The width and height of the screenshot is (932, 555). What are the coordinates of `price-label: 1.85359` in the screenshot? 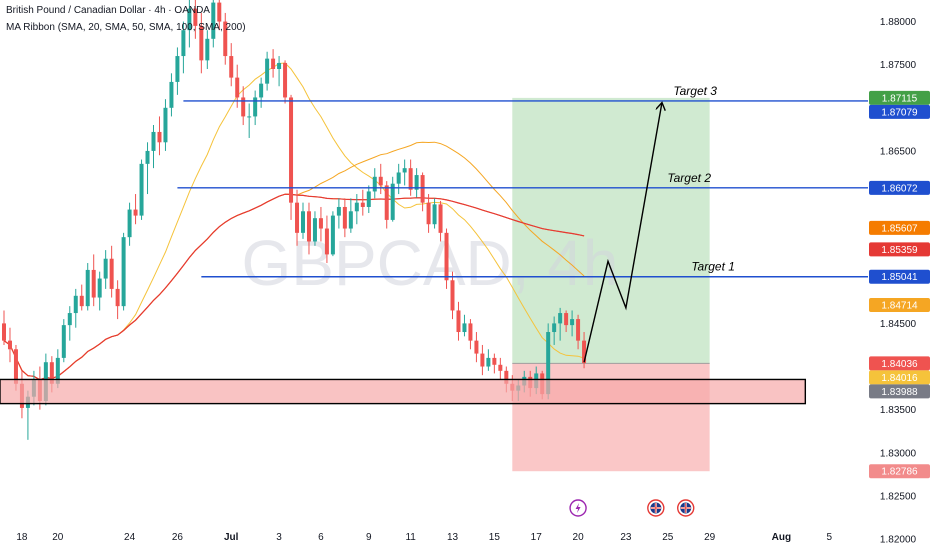 It's located at (899, 249).